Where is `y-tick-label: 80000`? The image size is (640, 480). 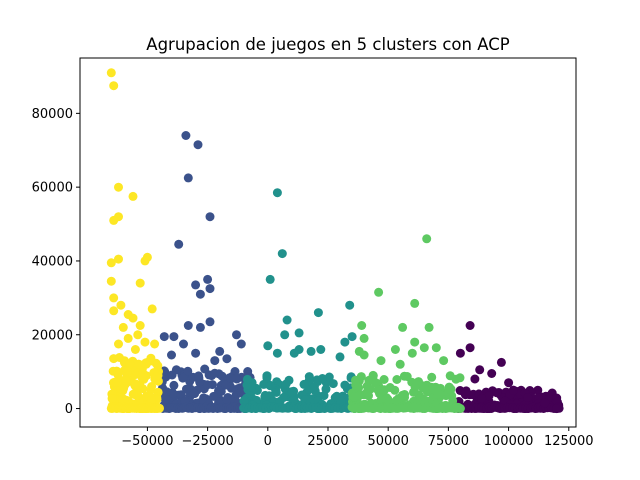 y-tick-label: 80000 is located at coordinates (52, 114).